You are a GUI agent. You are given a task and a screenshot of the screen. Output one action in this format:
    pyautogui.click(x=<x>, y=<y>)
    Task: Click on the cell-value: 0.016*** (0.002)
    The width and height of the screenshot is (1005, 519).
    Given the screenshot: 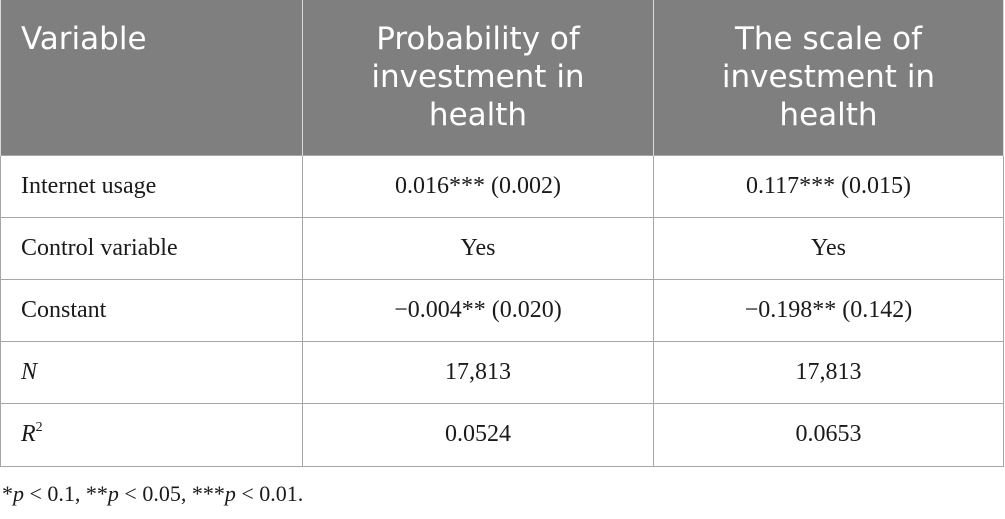 What is the action you would take?
    pyautogui.click(x=478, y=186)
    